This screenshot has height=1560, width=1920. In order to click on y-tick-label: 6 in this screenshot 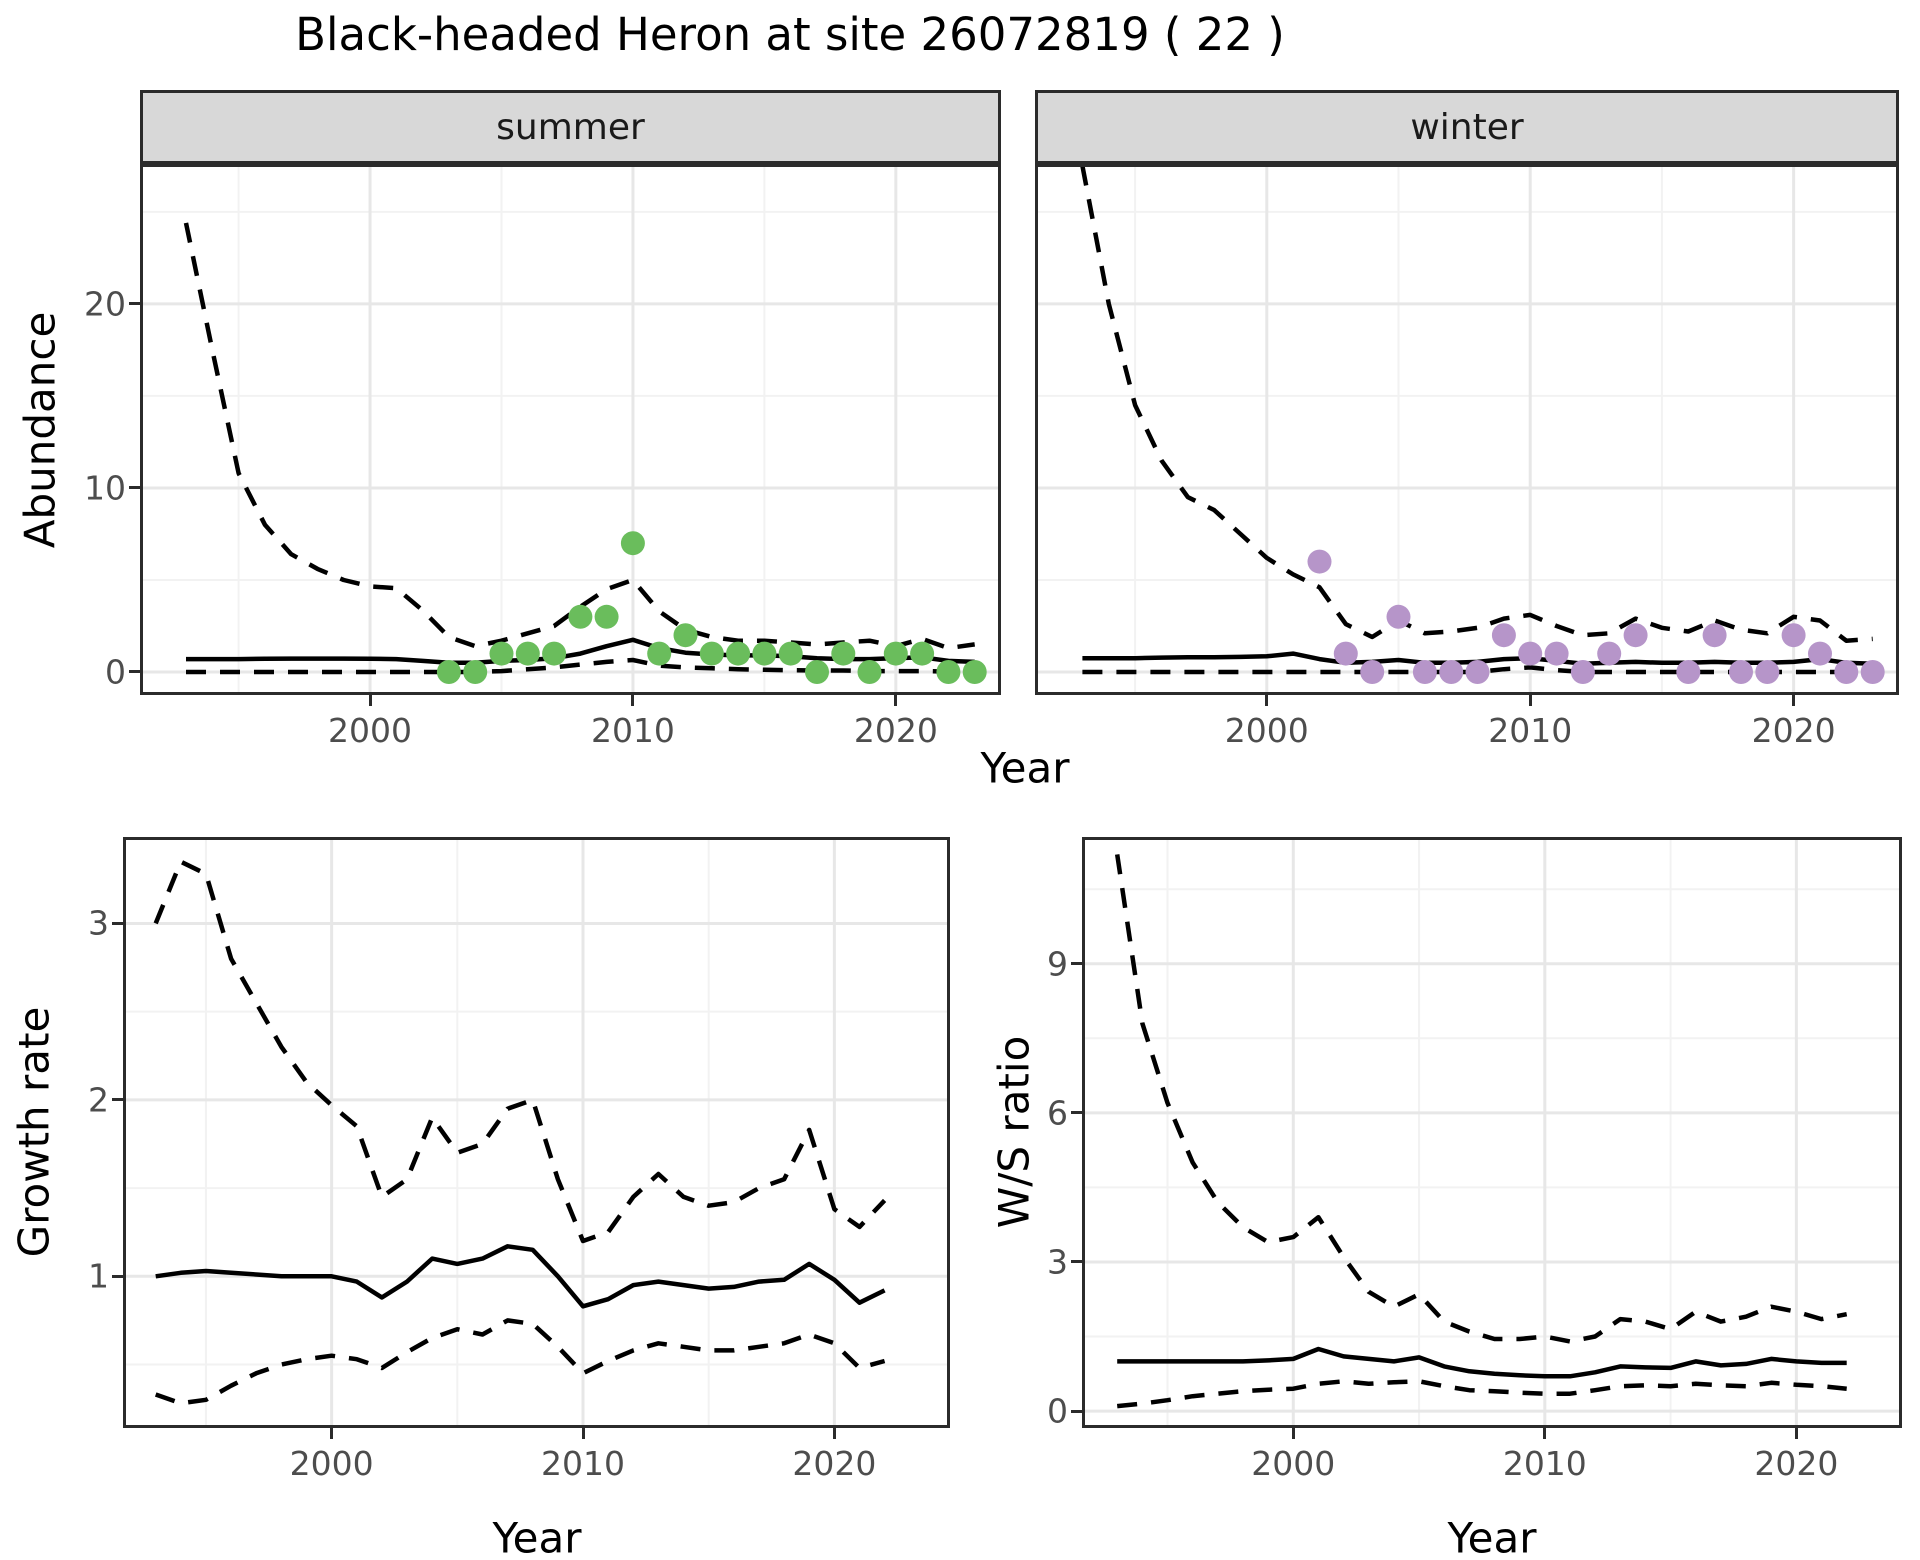, I will do `click(1057, 1113)`.